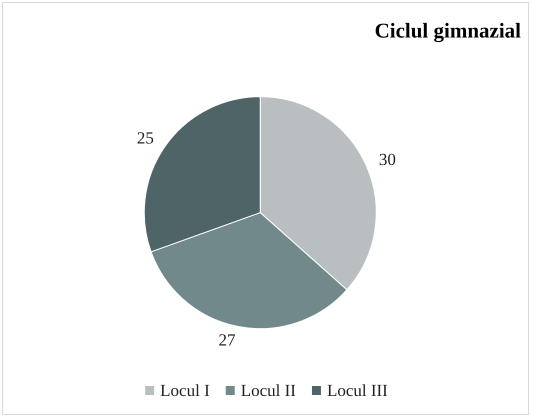 This screenshot has width=533, height=419. Describe the element at coordinates (185, 390) in the screenshot. I see `legend-label: Locul I` at that location.